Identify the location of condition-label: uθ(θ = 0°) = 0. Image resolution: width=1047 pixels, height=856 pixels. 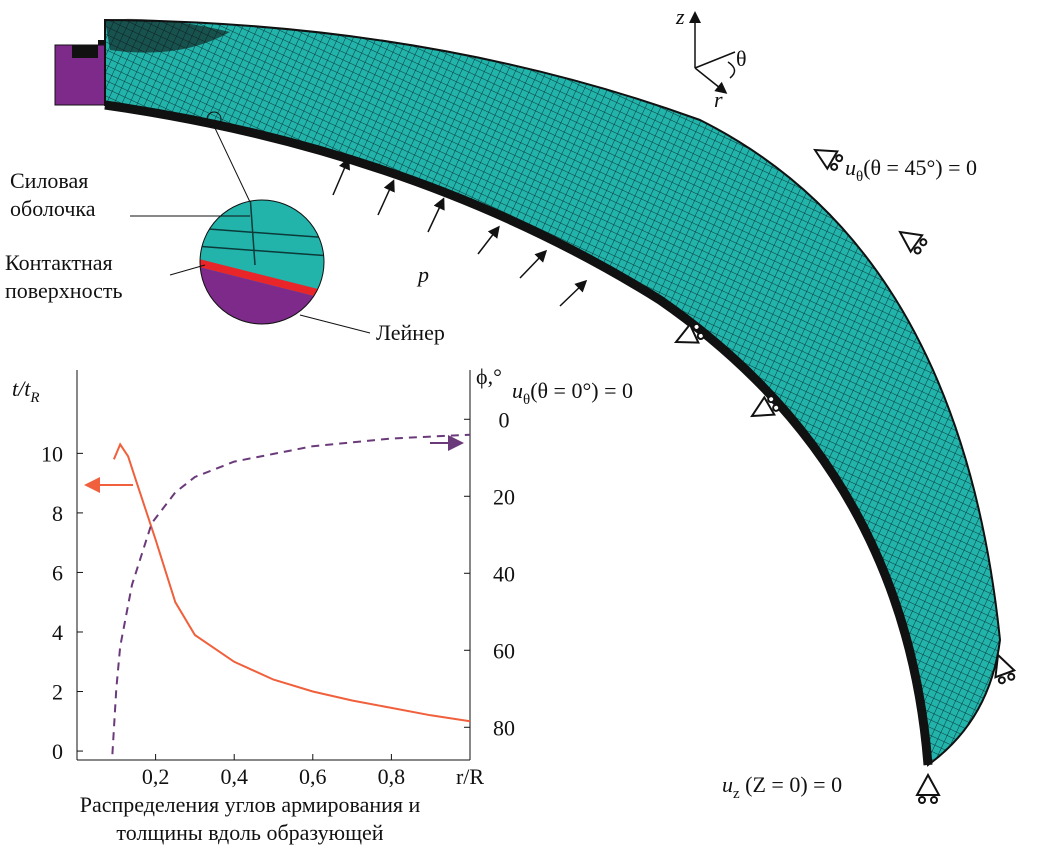
(572, 393).